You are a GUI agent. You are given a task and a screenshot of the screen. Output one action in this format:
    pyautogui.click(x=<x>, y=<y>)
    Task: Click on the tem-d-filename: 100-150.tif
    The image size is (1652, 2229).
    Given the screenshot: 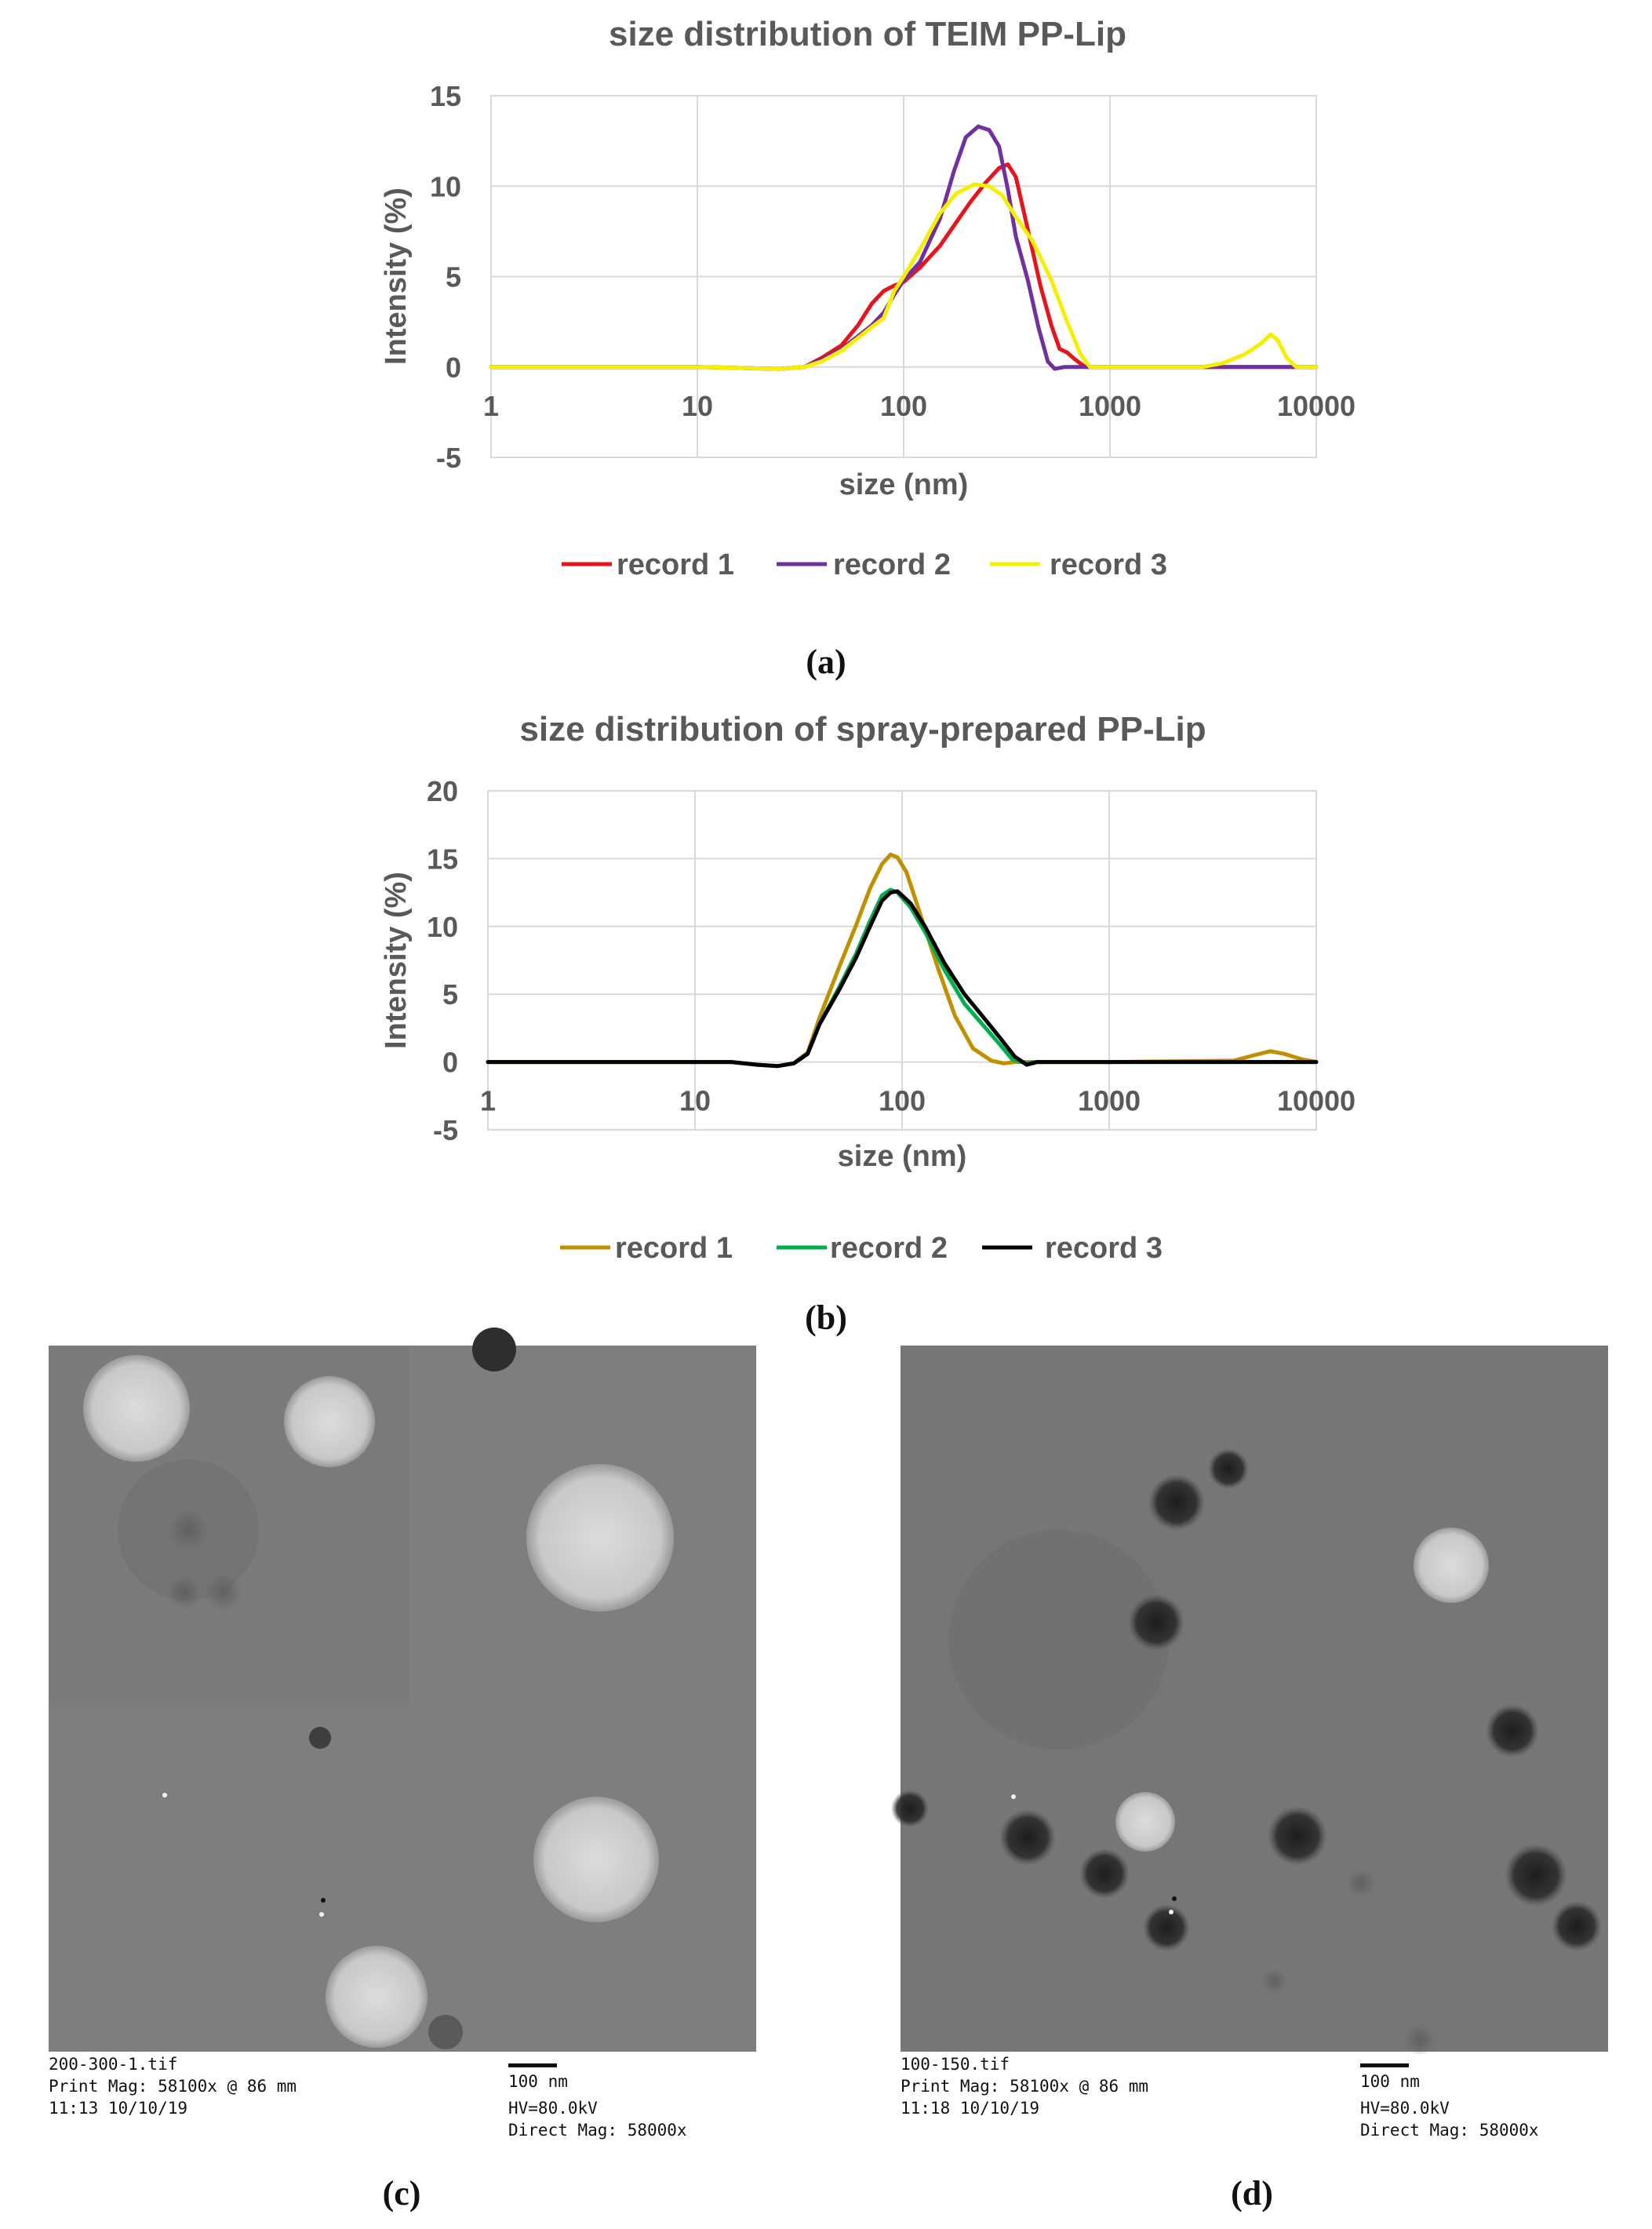 What is the action you would take?
    pyautogui.click(x=955, y=2064)
    